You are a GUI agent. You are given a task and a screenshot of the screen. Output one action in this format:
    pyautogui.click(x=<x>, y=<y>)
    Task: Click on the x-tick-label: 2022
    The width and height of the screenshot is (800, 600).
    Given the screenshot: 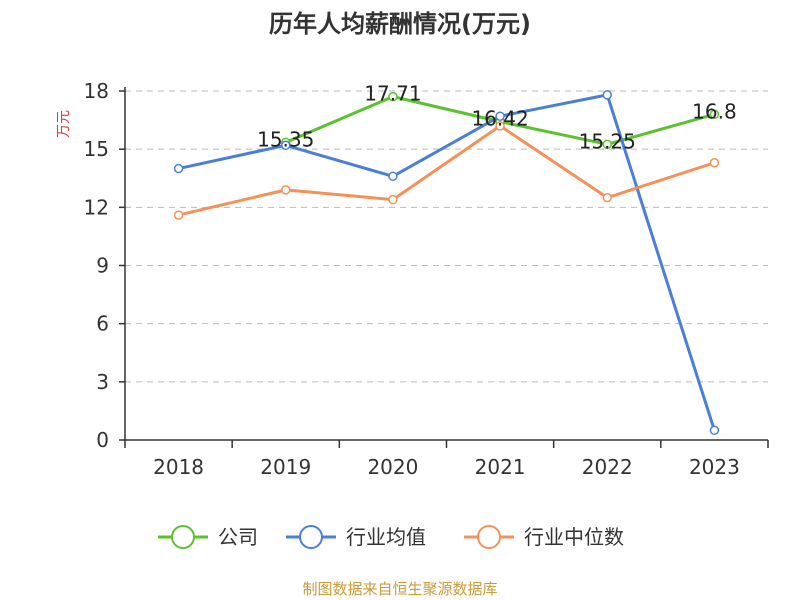 What is the action you would take?
    pyautogui.click(x=607, y=467)
    